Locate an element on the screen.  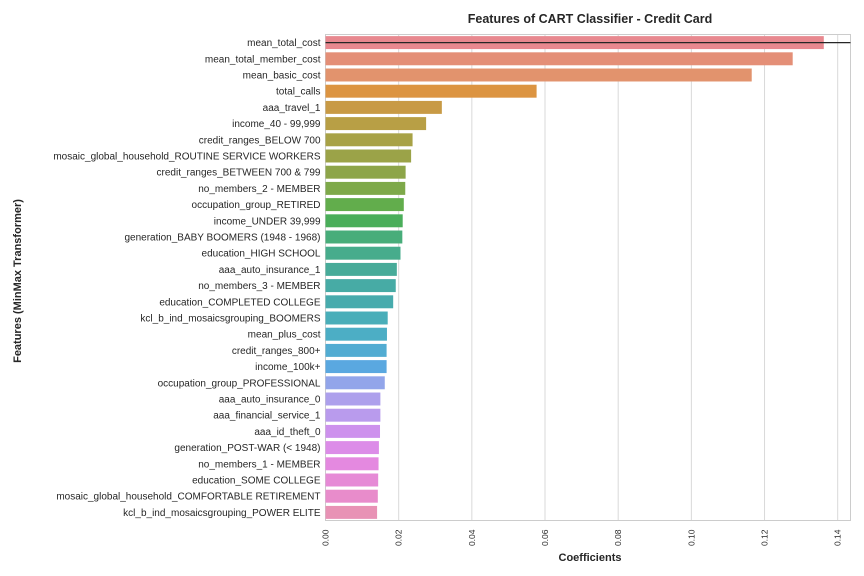
x-tick-label: 0.00 is located at coordinates (326, 537).